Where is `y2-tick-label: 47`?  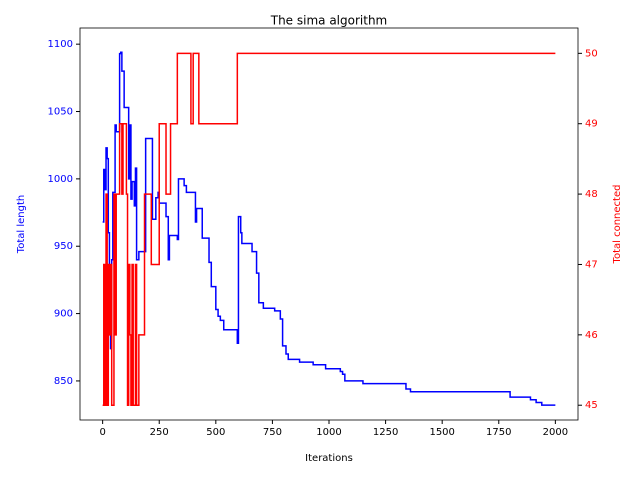
y2-tick-label: 47 is located at coordinates (591, 264).